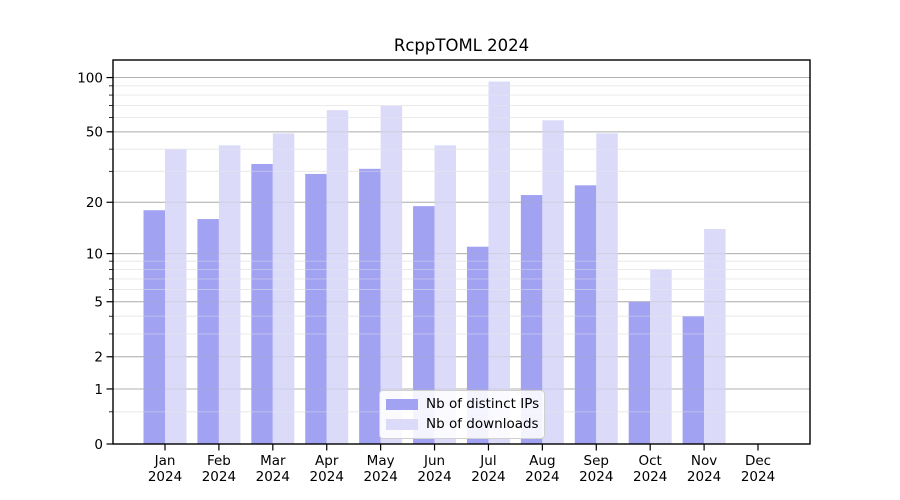  Describe the element at coordinates (462, 414) in the screenshot. I see `legend: Nb of distinct IPs Nb of downloads` at that location.